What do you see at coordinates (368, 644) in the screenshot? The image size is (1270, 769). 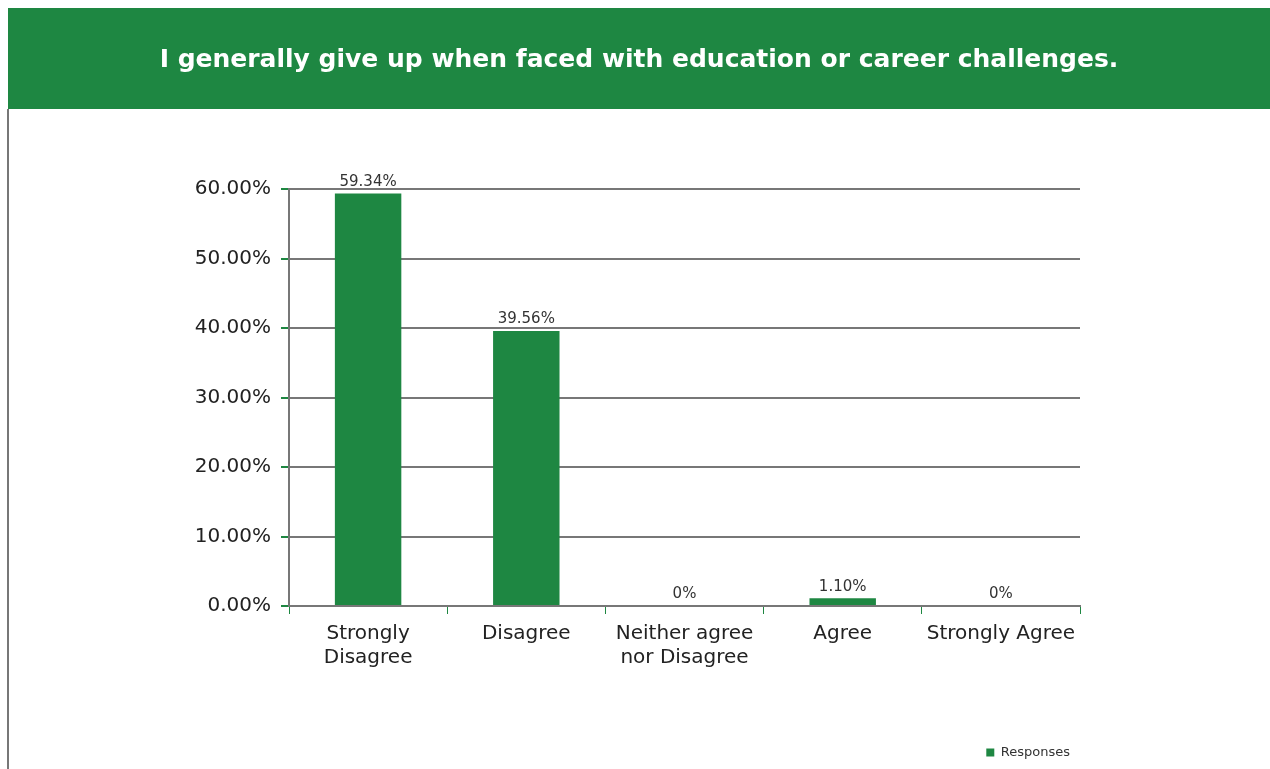 I see `x-tick-label: Strongly Disagree` at bounding box center [368, 644].